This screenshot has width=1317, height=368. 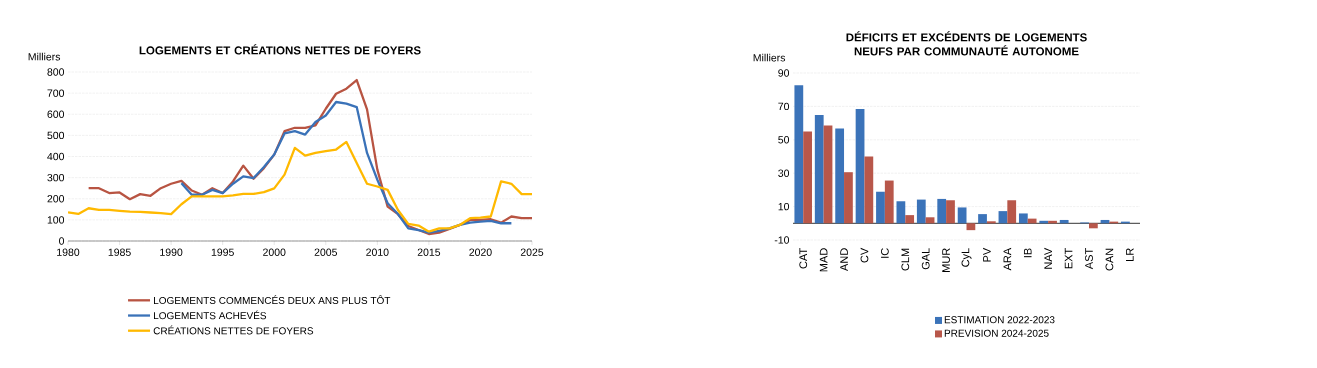 I want to click on x-tick-label: 2000, so click(x=274, y=252).